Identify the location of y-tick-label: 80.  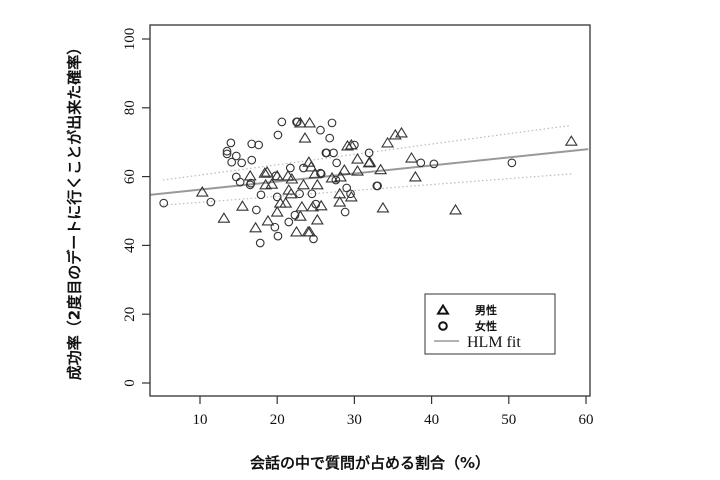
(130, 107).